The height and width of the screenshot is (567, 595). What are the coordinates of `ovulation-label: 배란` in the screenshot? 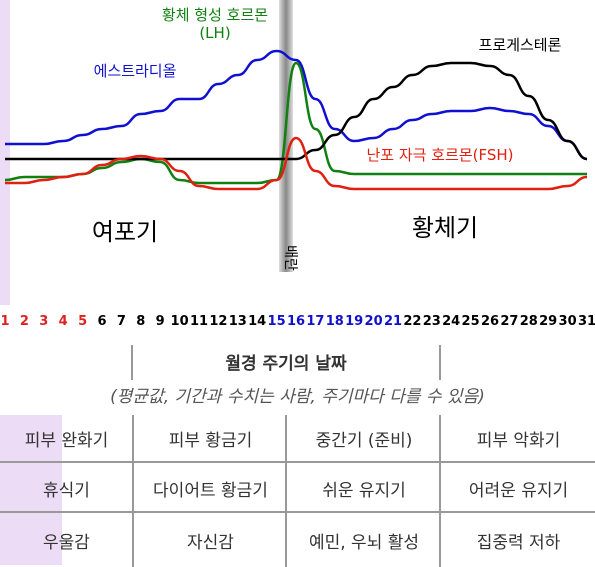 It's located at (290, 258).